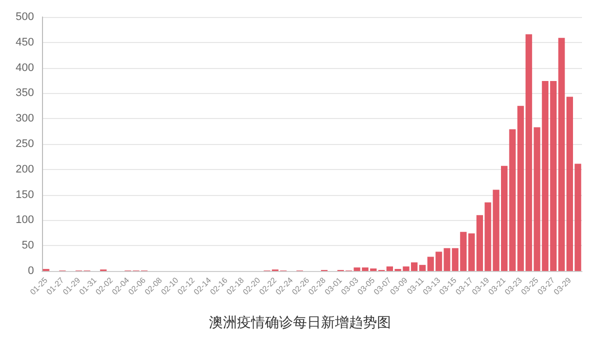  I want to click on y-tick-label: 200, so click(25, 169).